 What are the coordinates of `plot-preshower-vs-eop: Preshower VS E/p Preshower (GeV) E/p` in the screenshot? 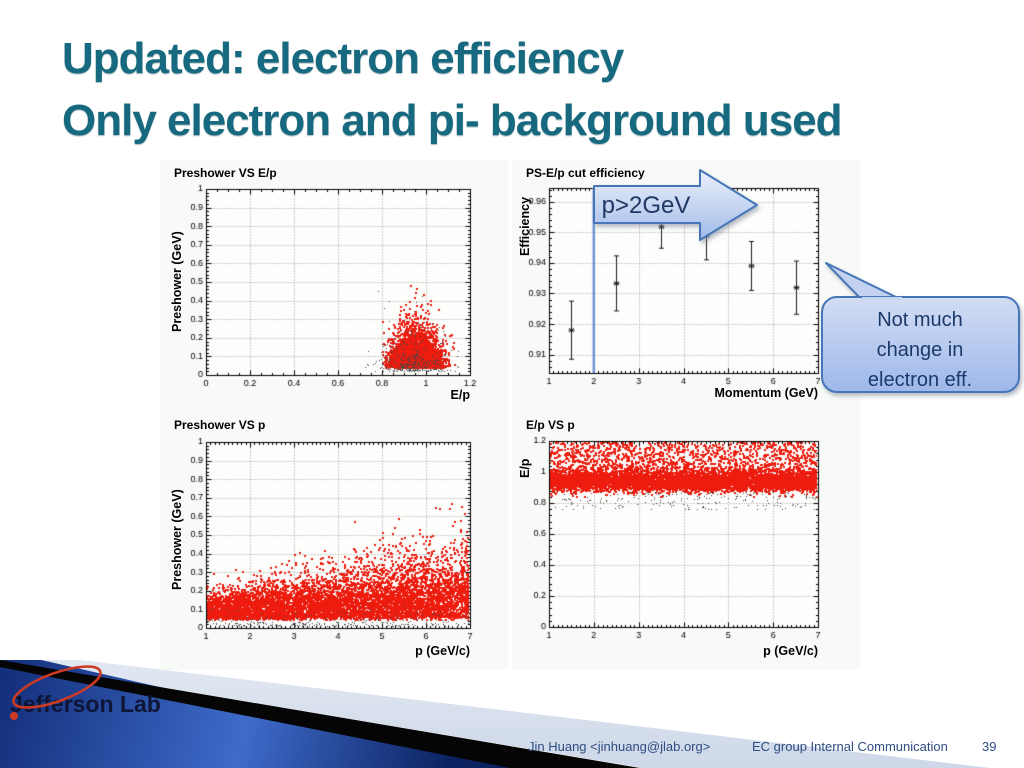 It's located at (334, 286).